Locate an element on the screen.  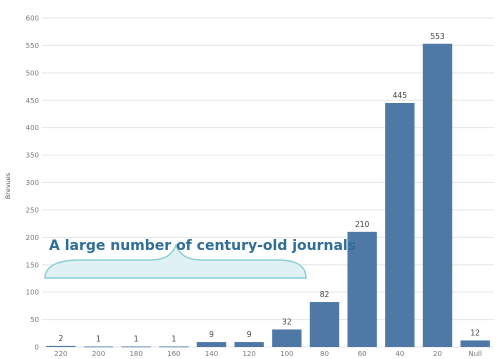
y-tick-label: 150 is located at coordinates (32, 265).